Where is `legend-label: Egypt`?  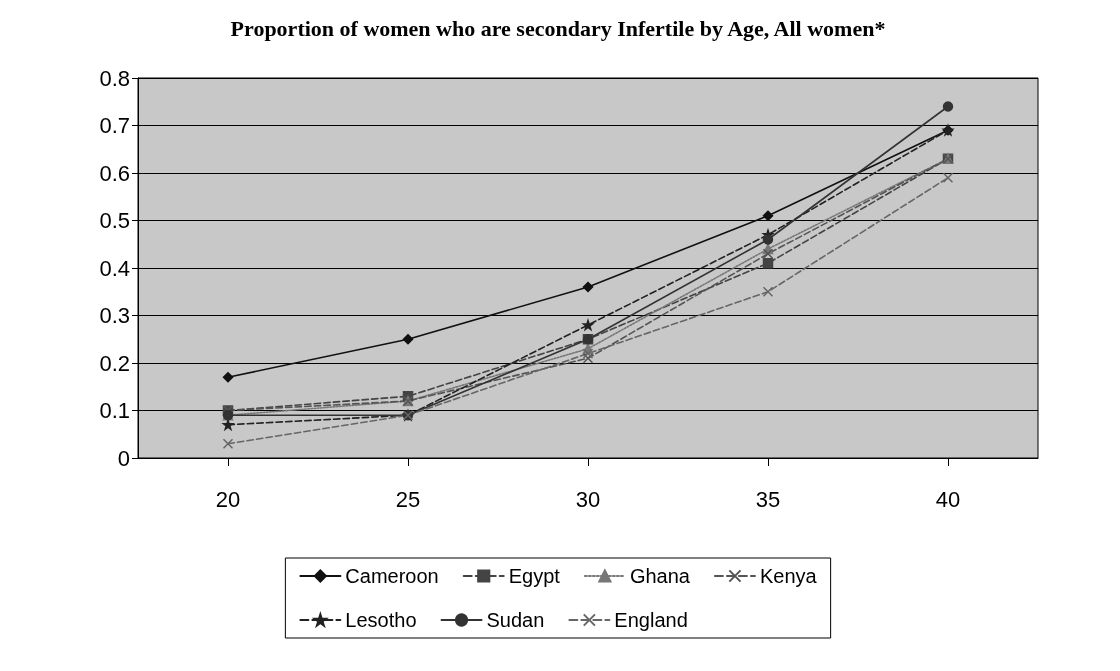
legend-label: Egypt is located at coordinates (534, 576).